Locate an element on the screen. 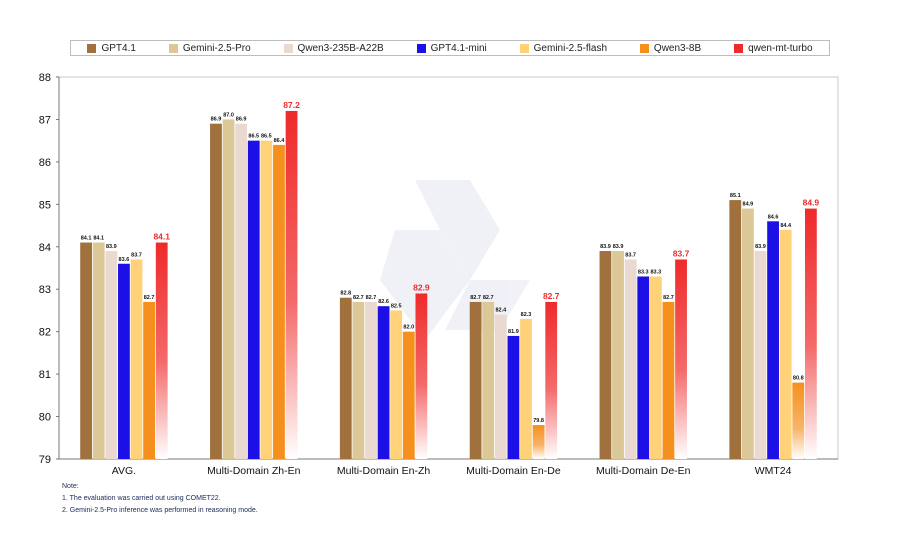  y-tick-label: 83 is located at coordinates (45, 290).